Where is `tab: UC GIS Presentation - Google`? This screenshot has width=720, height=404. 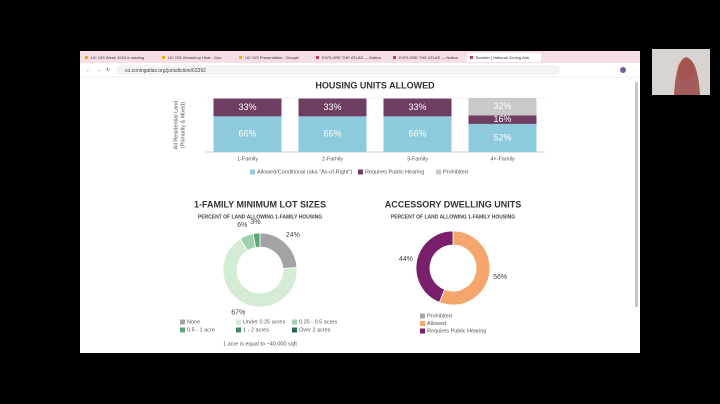
tab: UC GIS Presentation - Google is located at coordinates (273, 57).